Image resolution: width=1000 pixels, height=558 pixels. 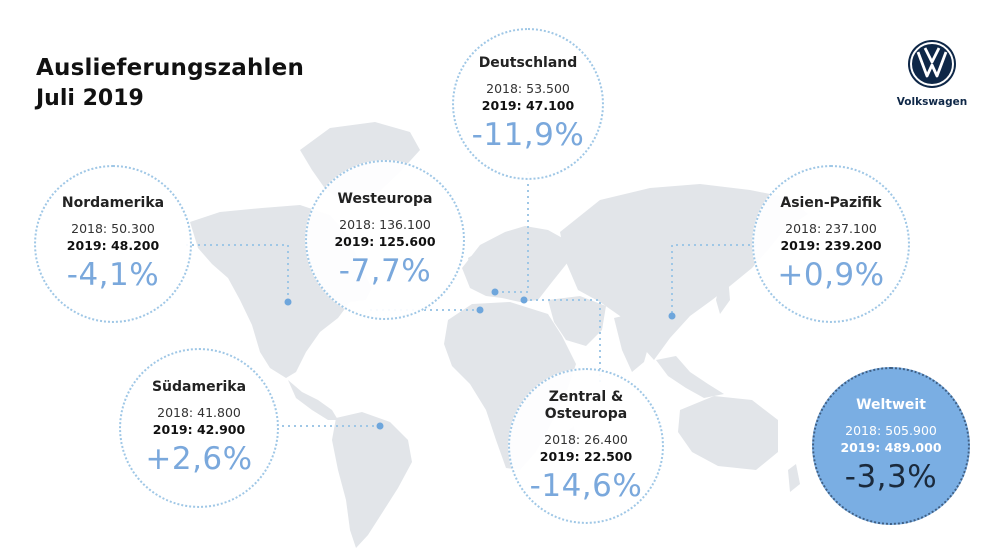 I want to click on map-central-america, so click(x=313, y=400).